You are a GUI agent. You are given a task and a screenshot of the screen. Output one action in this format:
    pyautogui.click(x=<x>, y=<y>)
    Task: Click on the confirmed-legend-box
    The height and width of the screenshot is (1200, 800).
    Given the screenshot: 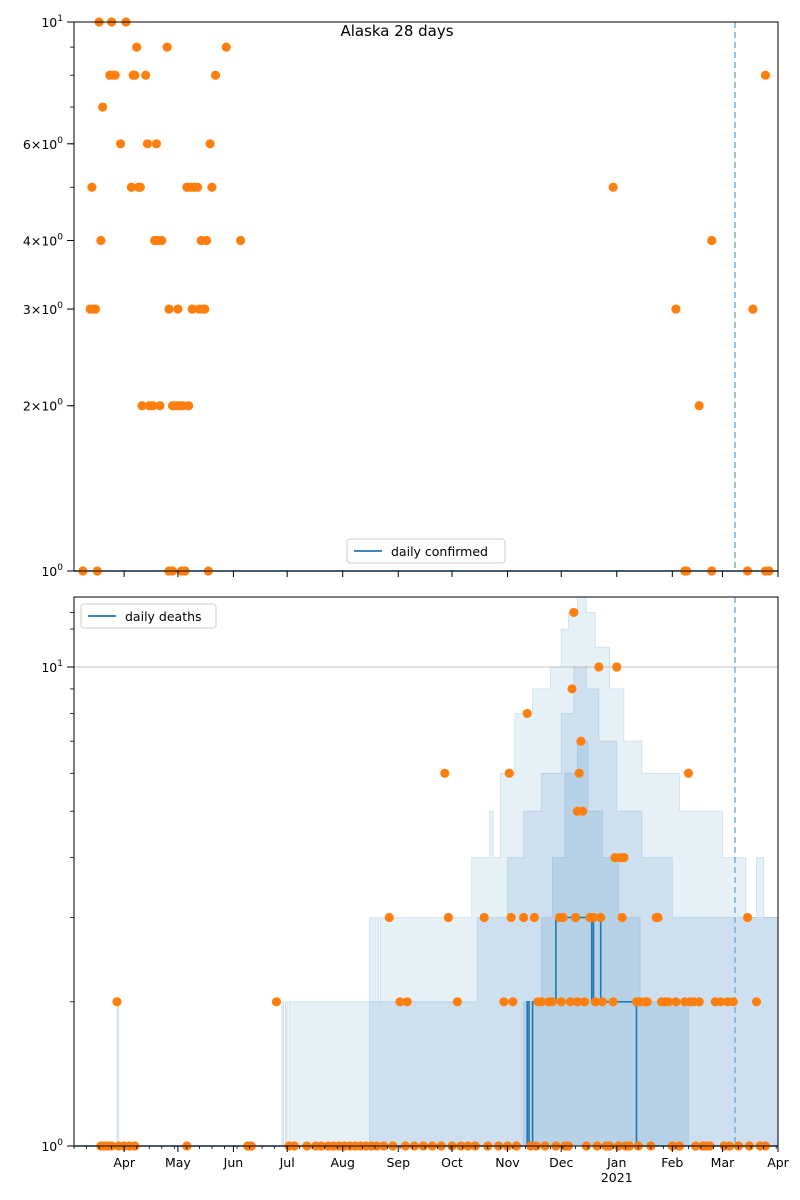 What is the action you would take?
    pyautogui.click(x=426, y=551)
    